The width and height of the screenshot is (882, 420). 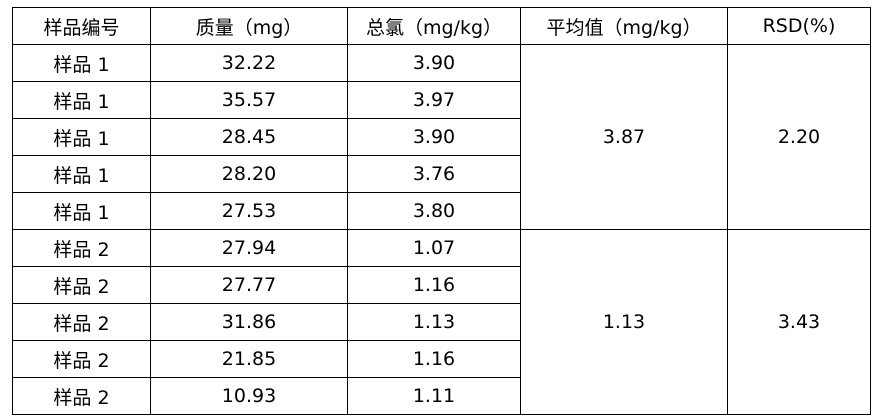 I want to click on table-cell: 3.80, so click(x=434, y=211).